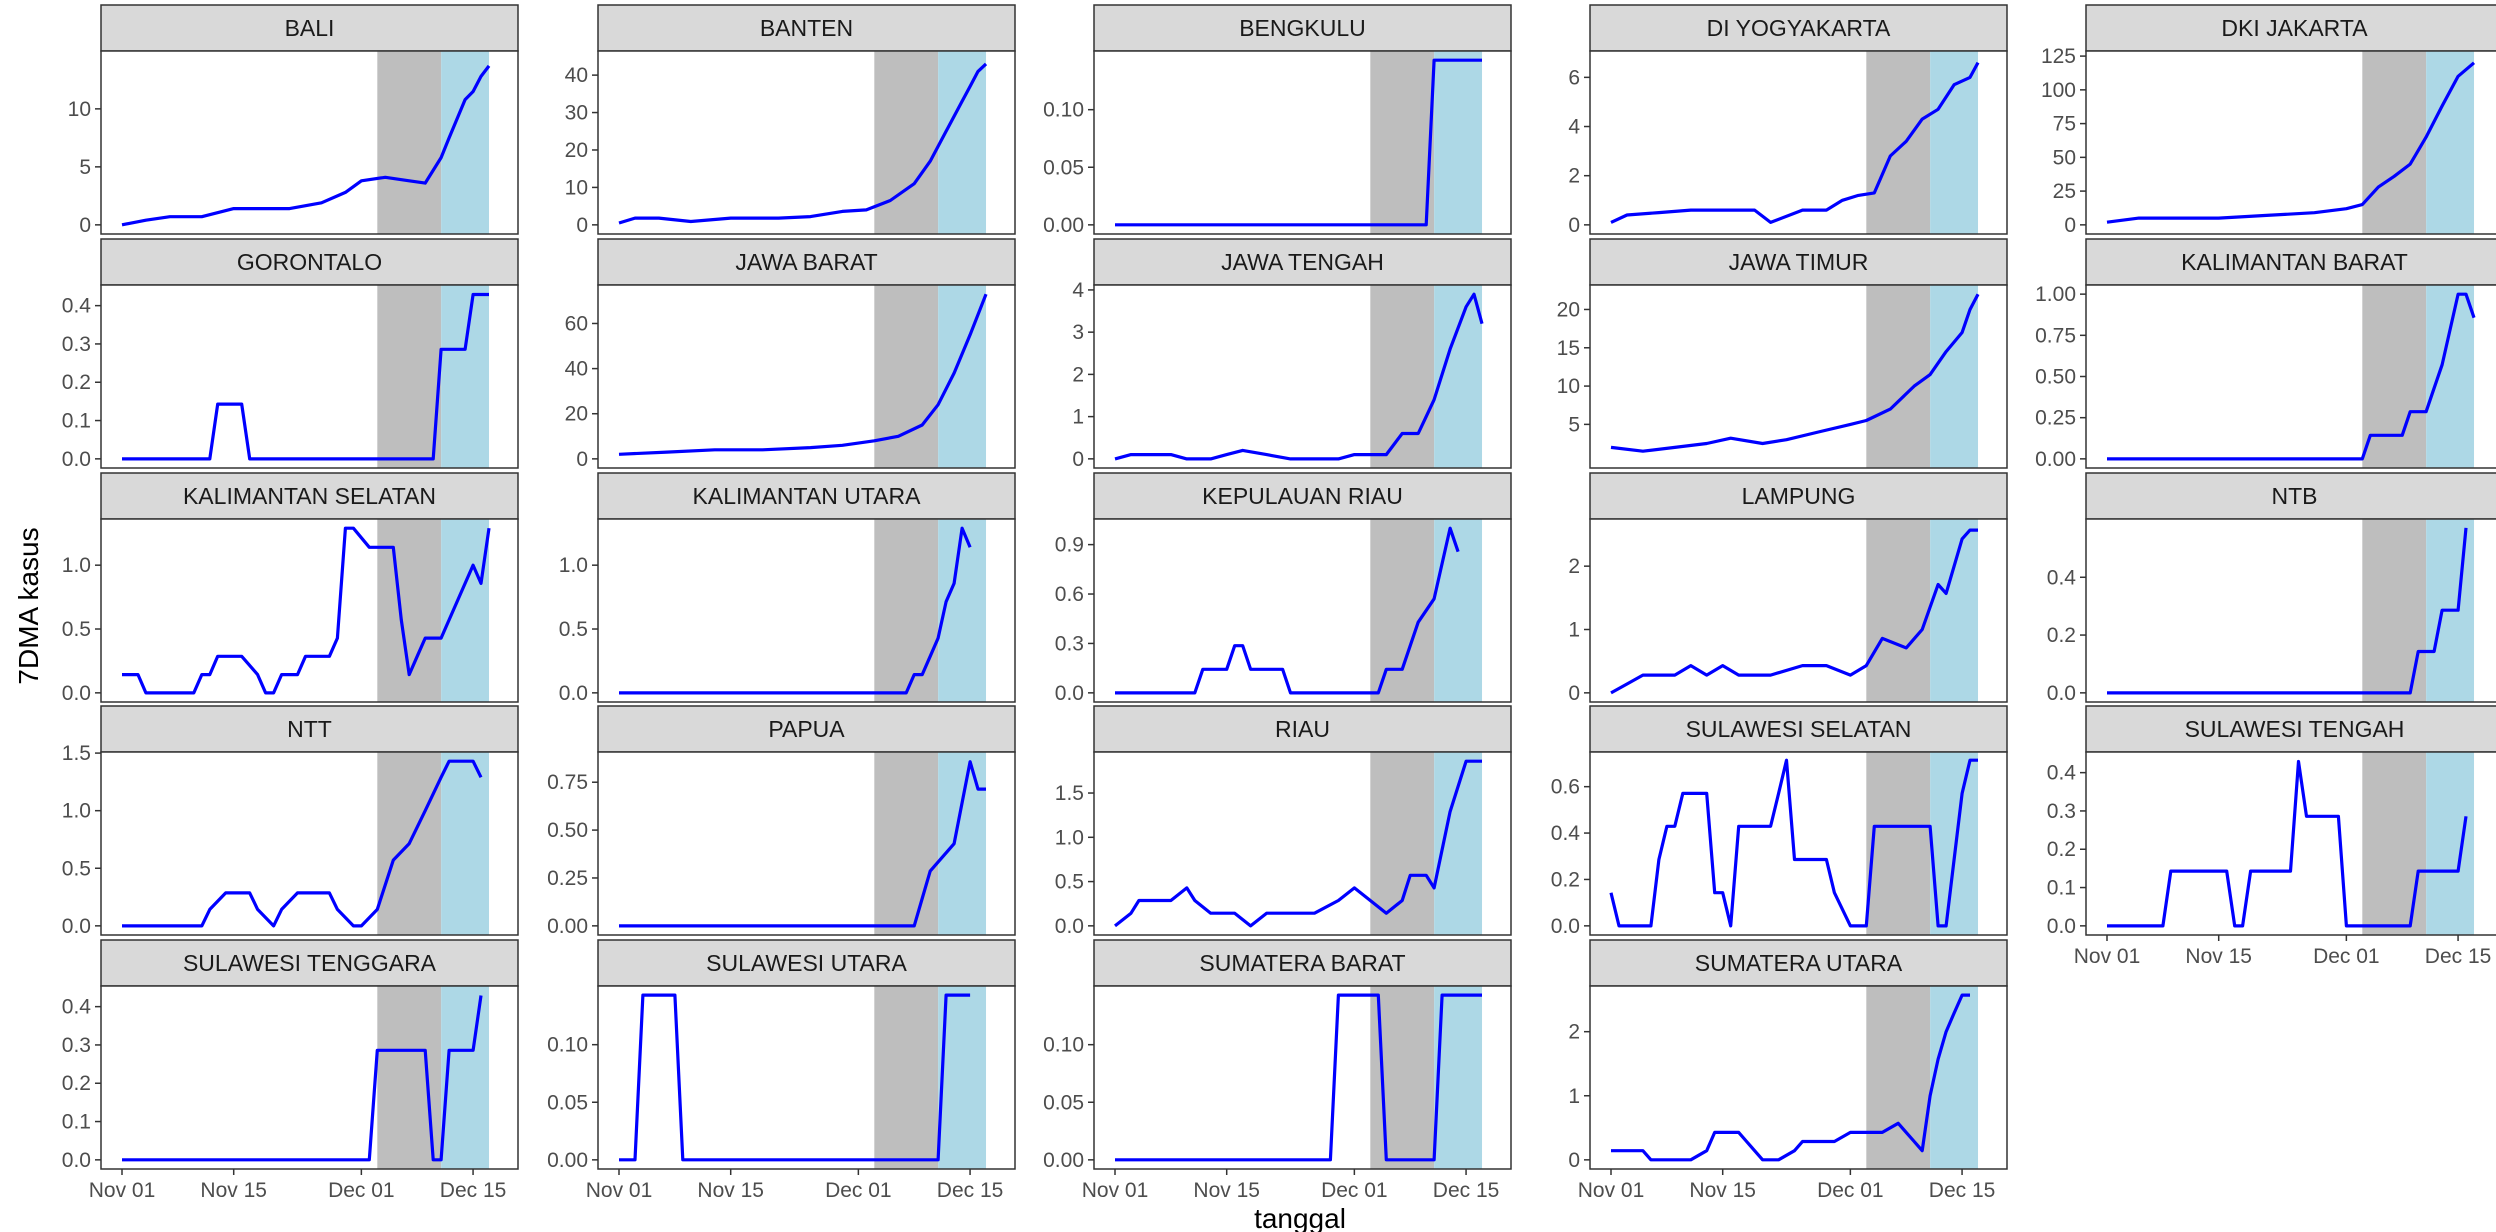 This screenshot has width=2496, height=1232. I want to click on x-tick-label: Dec 01, so click(2346, 956).